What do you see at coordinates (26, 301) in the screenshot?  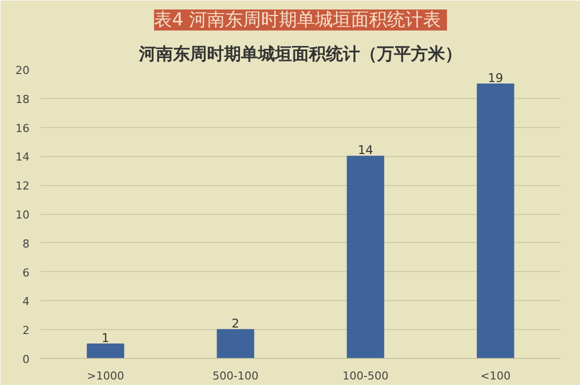 I see `y-tick-label: 4` at bounding box center [26, 301].